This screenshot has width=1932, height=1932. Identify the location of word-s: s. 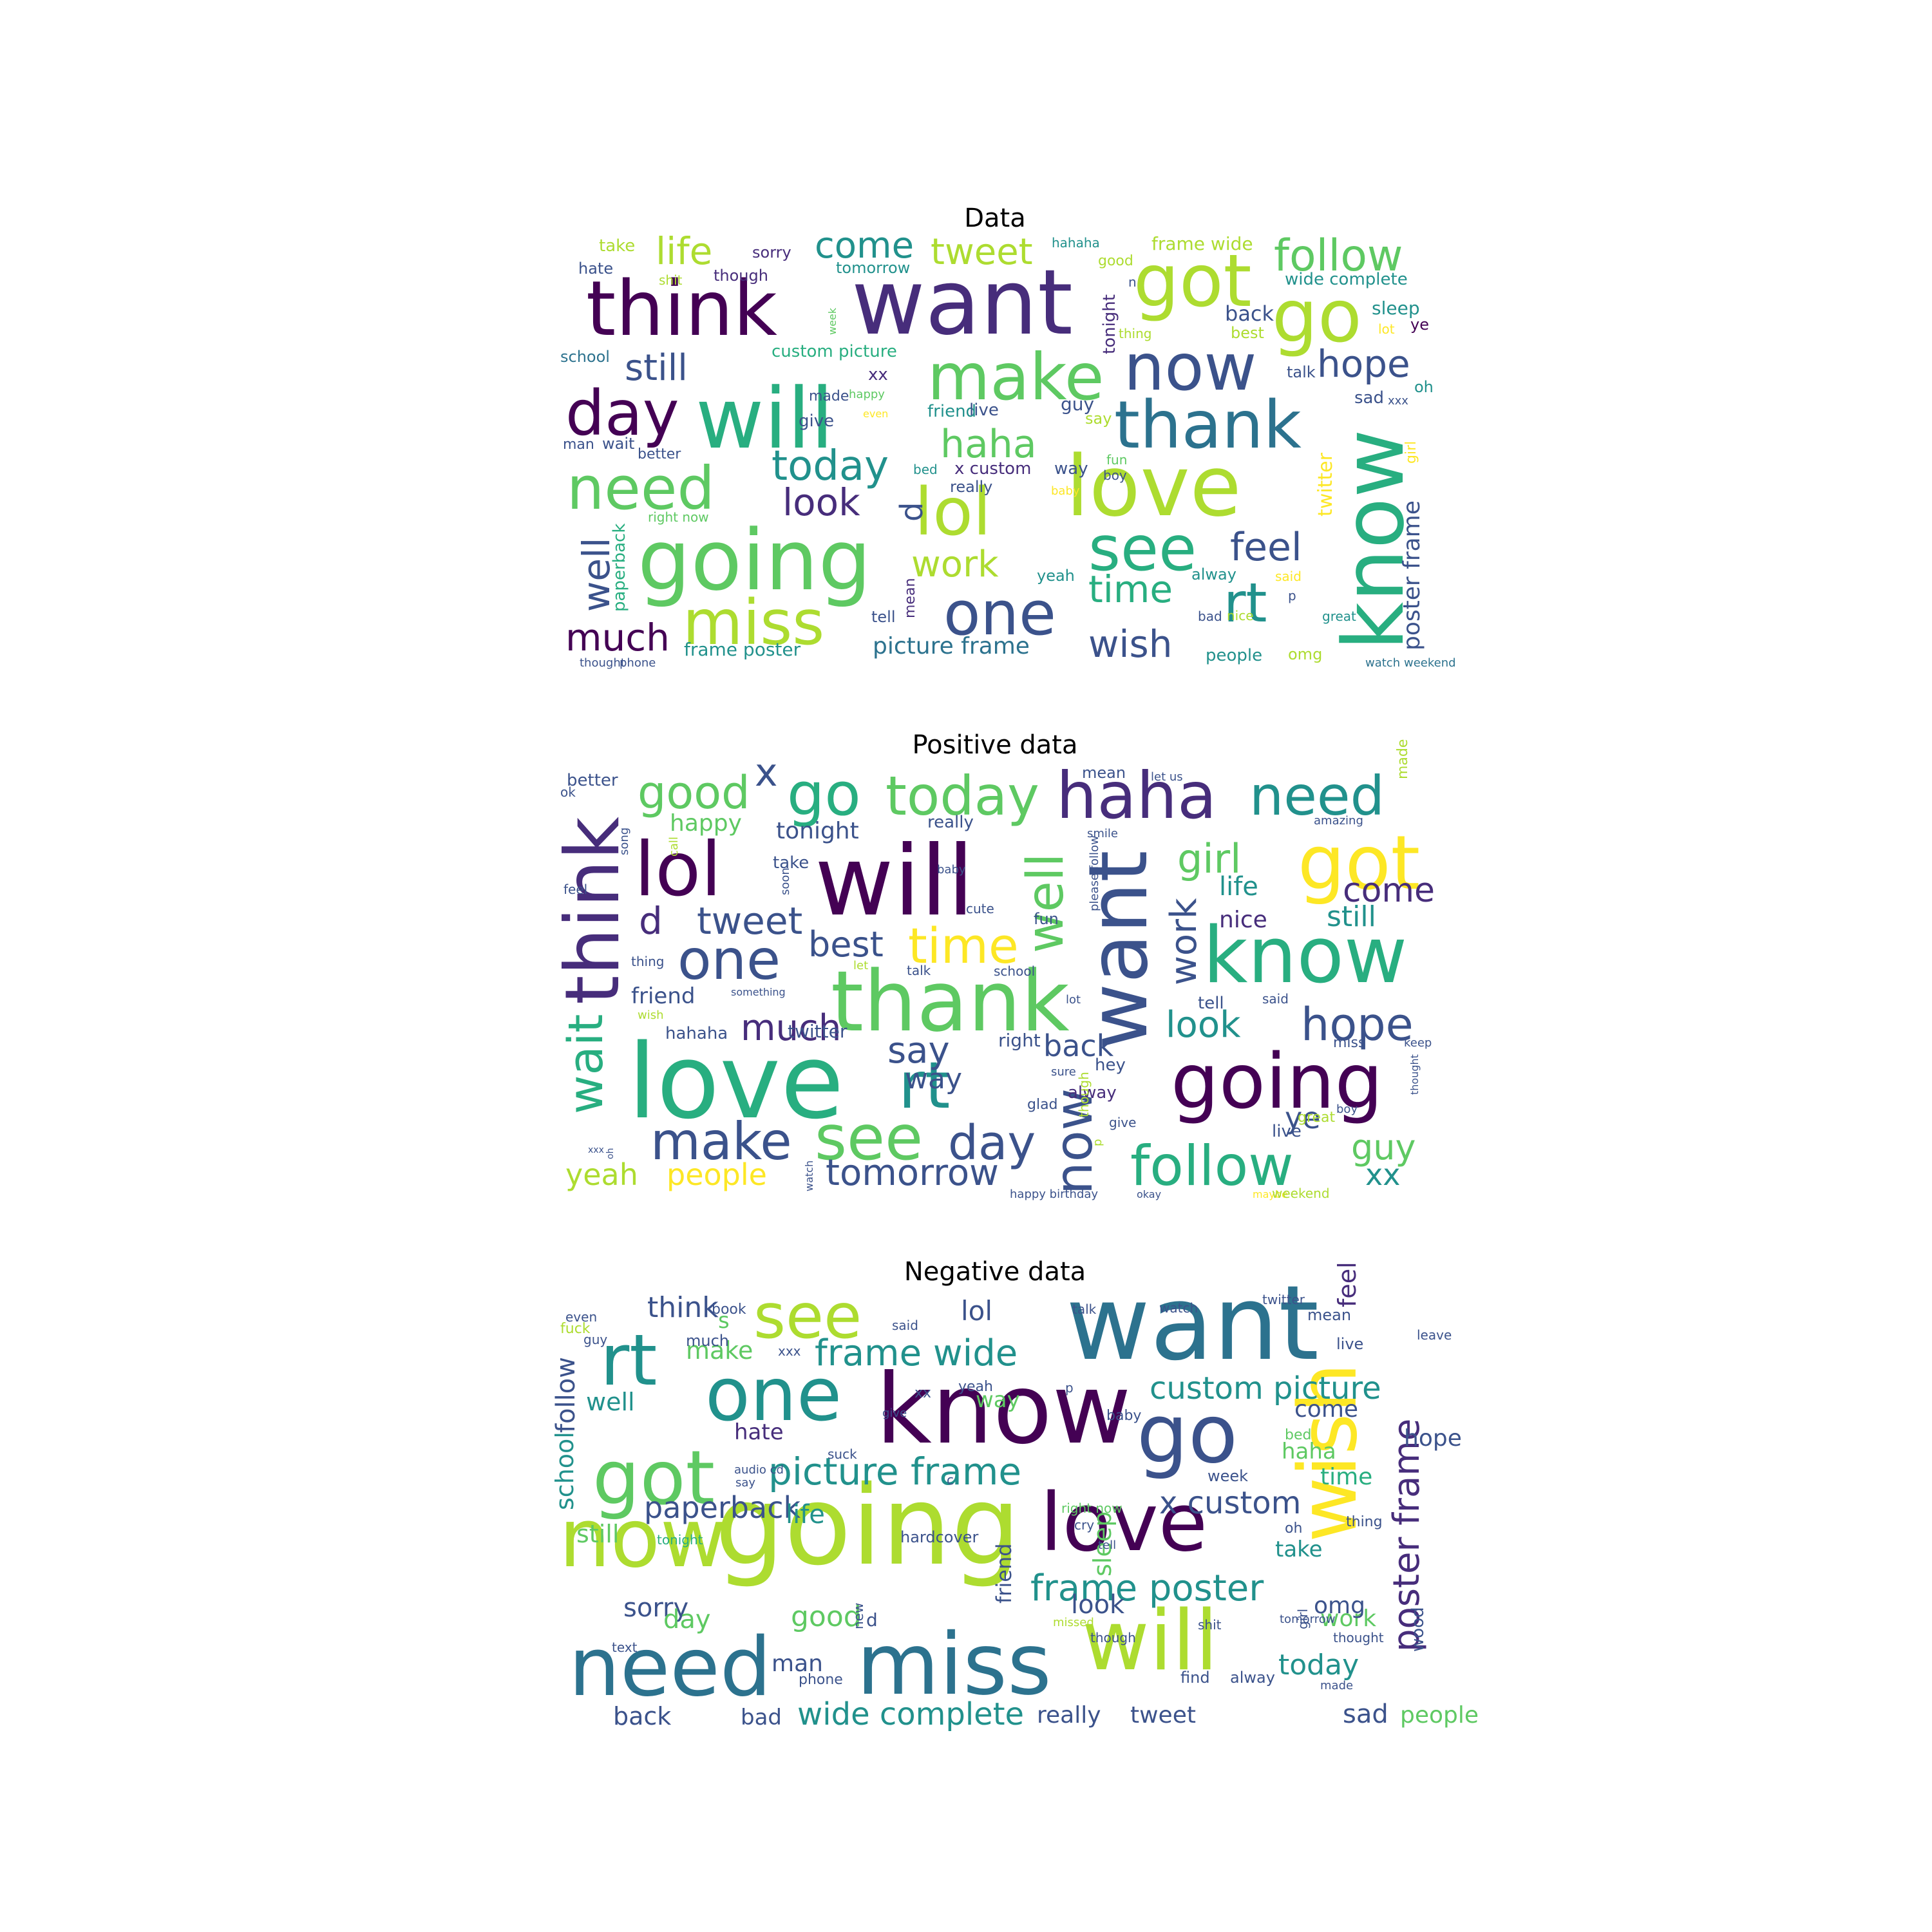
(724, 1321).